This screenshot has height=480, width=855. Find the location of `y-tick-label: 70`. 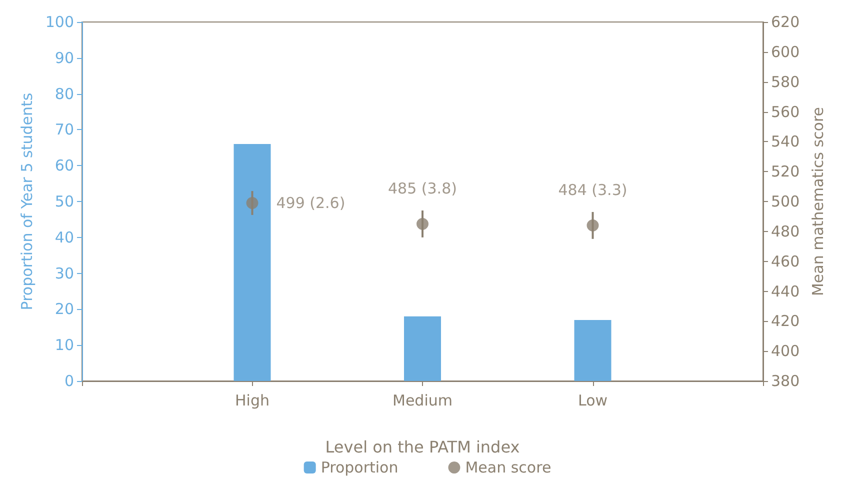

y-tick-label: 70 is located at coordinates (64, 129).